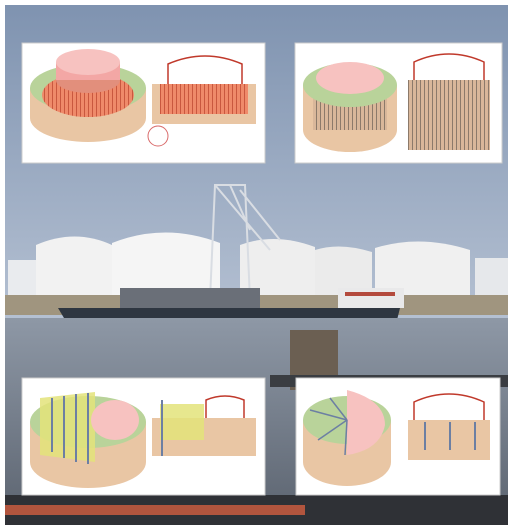 Image resolution: width=511 pixels, height=530 pixels. What do you see at coordinates (245, 242) in the screenshot?
I see `crane` at bounding box center [245, 242].